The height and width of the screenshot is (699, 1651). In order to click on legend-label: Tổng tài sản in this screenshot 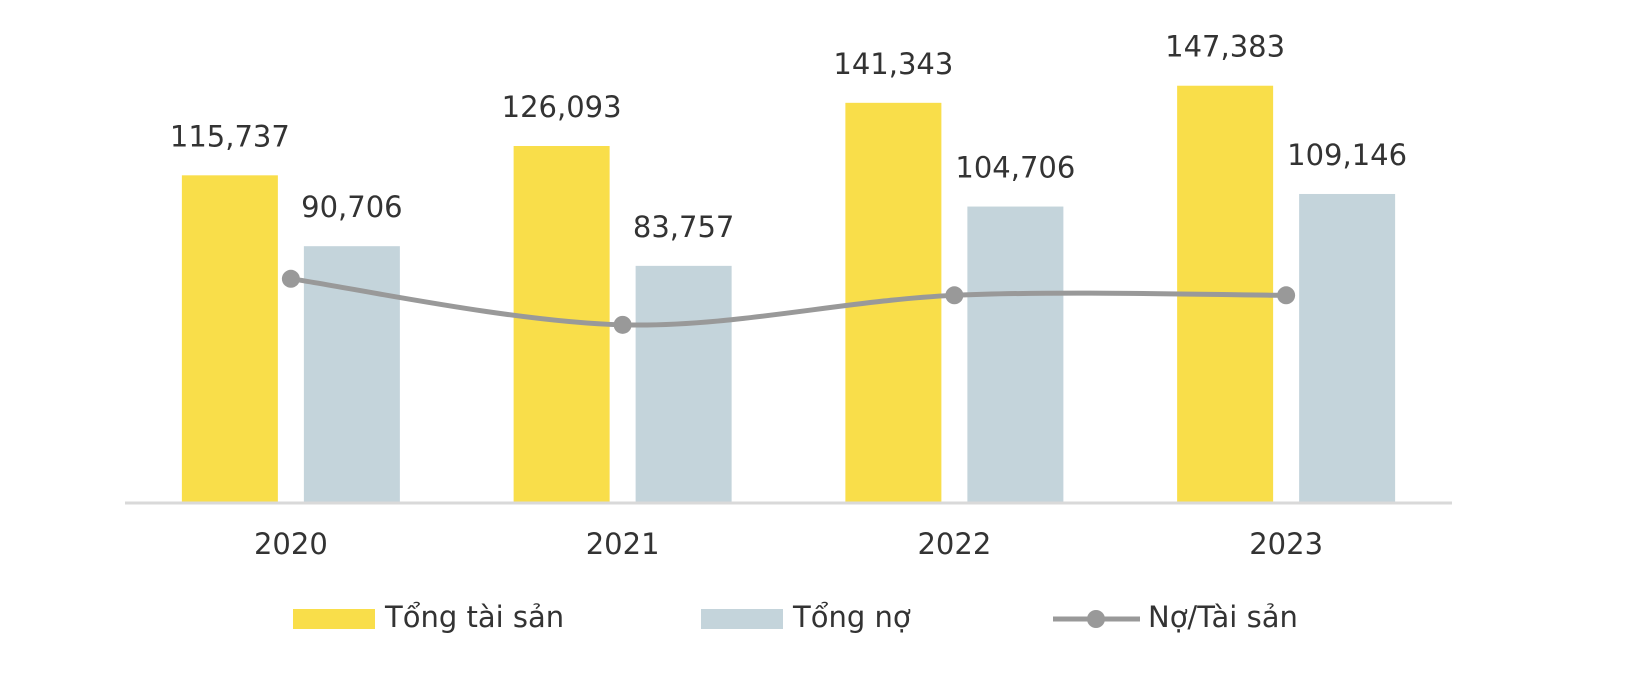, I will do `click(474, 617)`.